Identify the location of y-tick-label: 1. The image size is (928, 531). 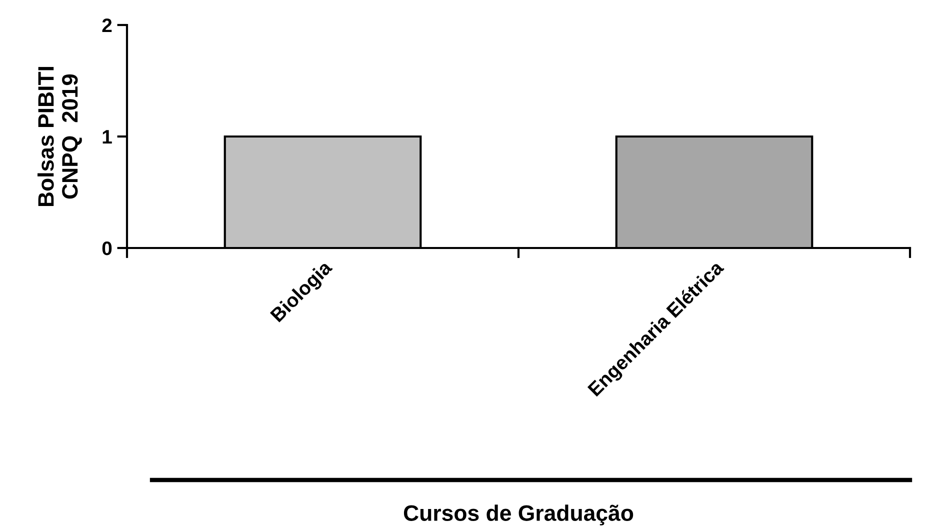
(107, 137).